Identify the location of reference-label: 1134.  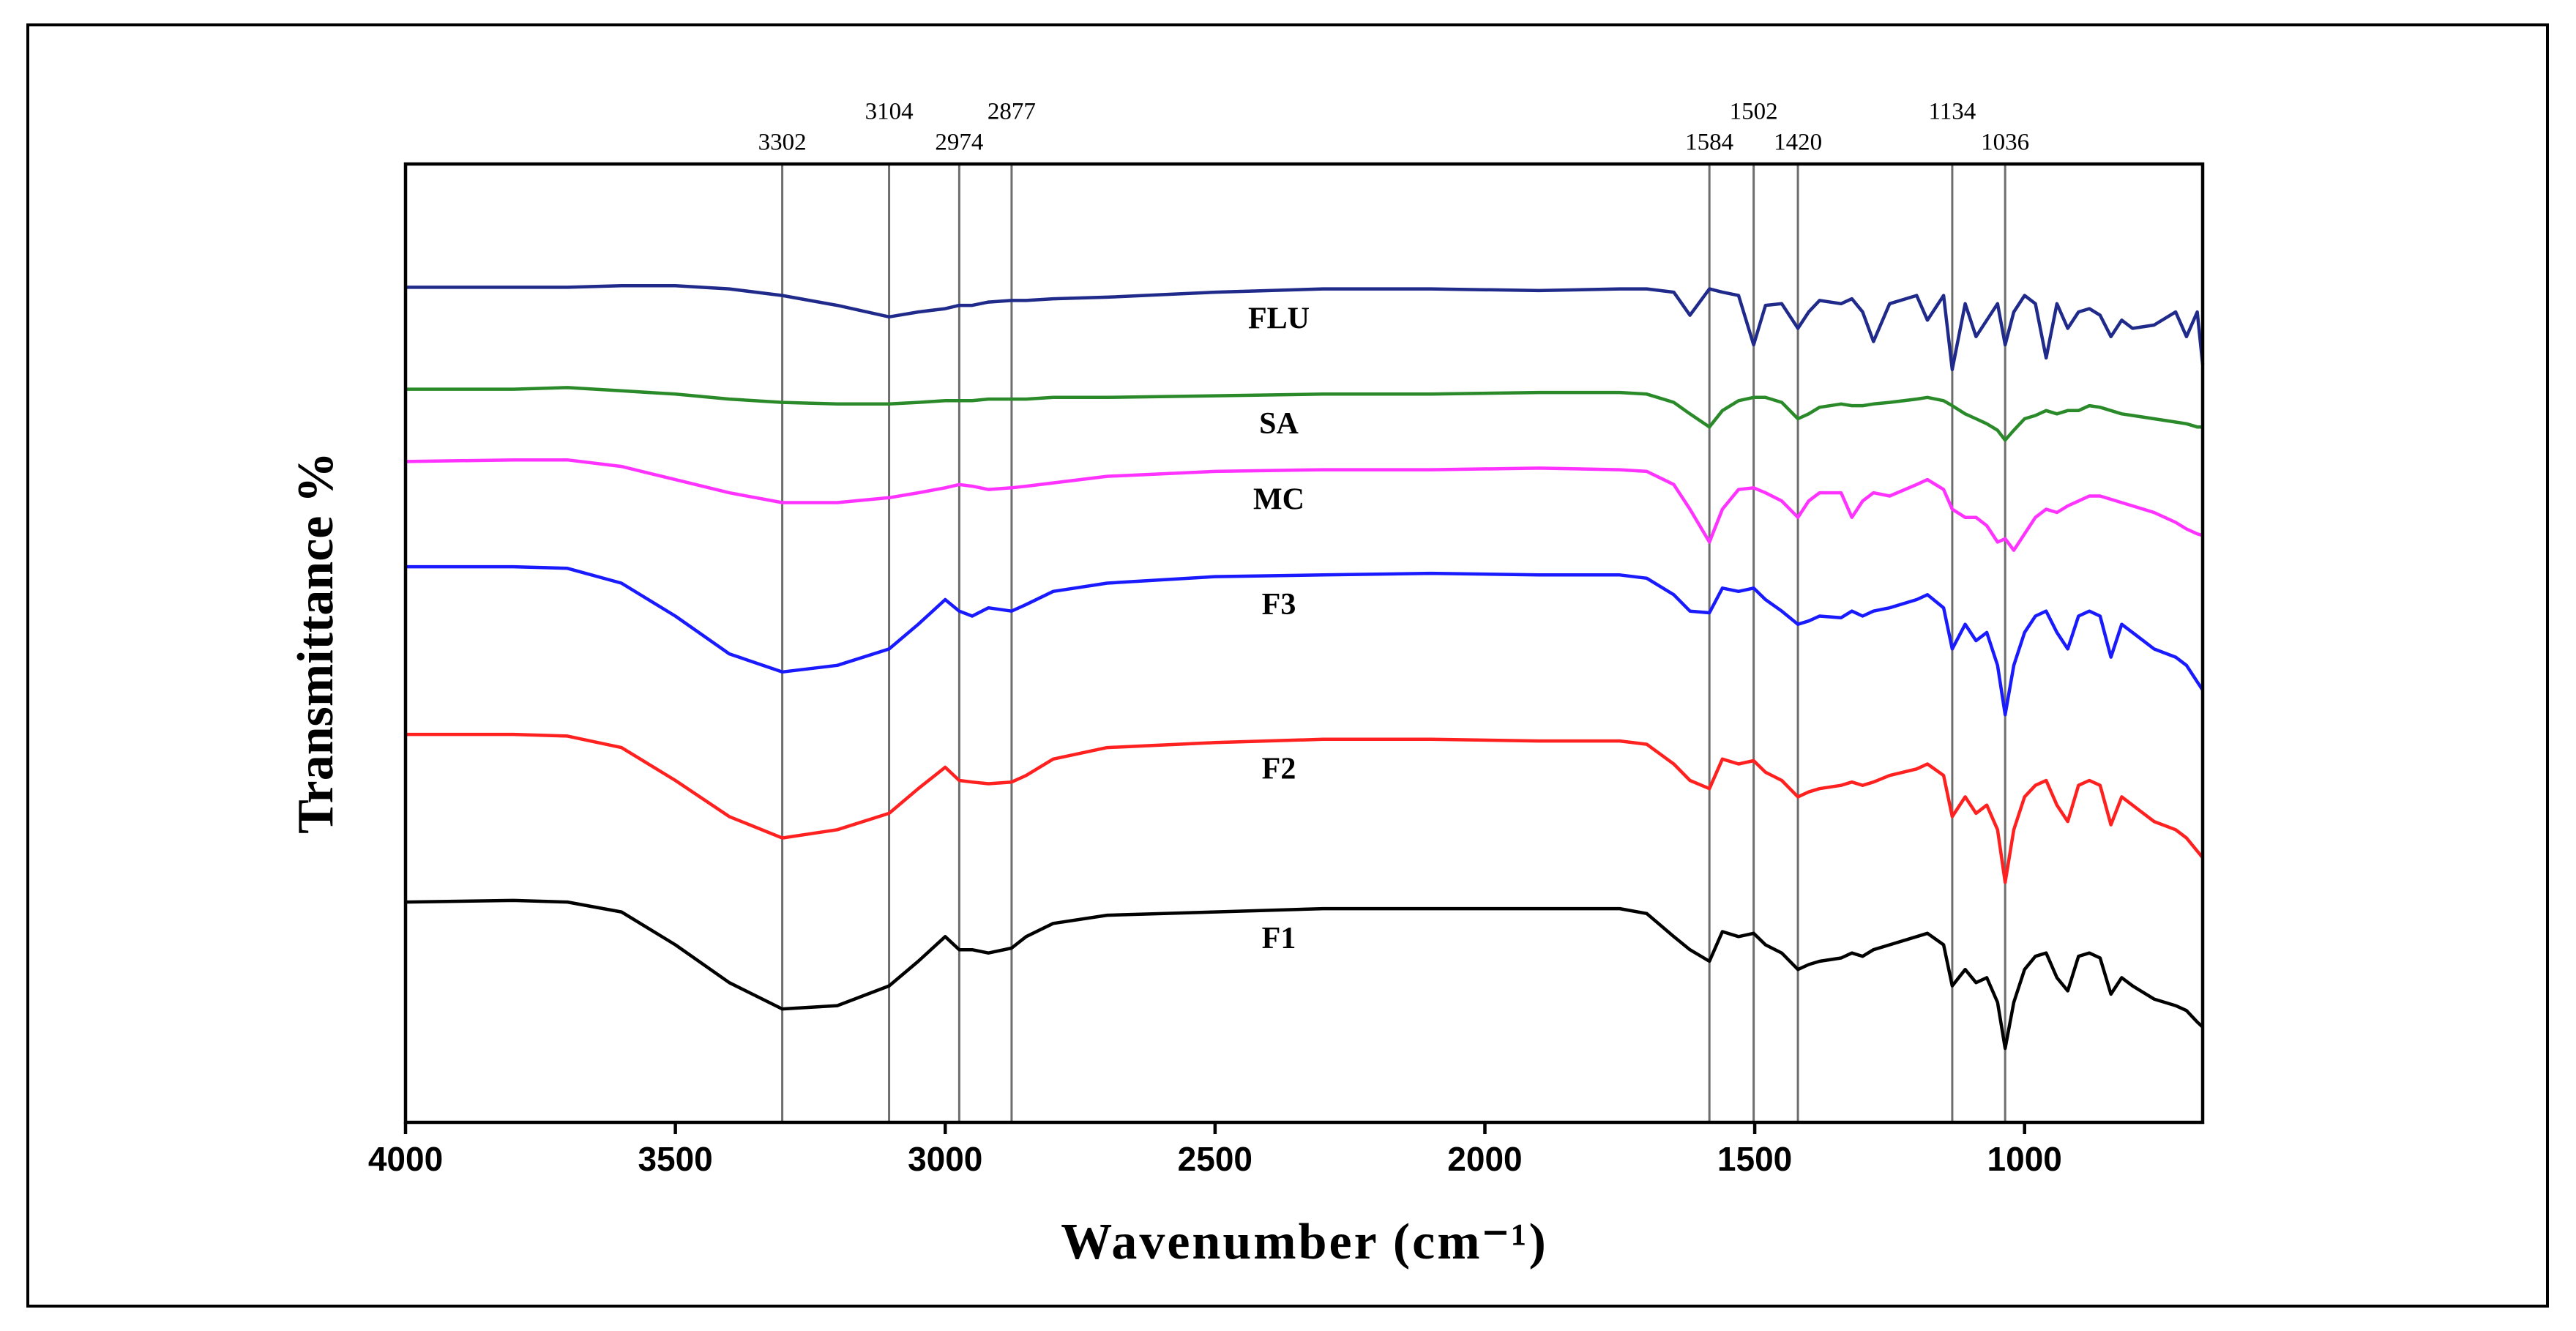
(1952, 112).